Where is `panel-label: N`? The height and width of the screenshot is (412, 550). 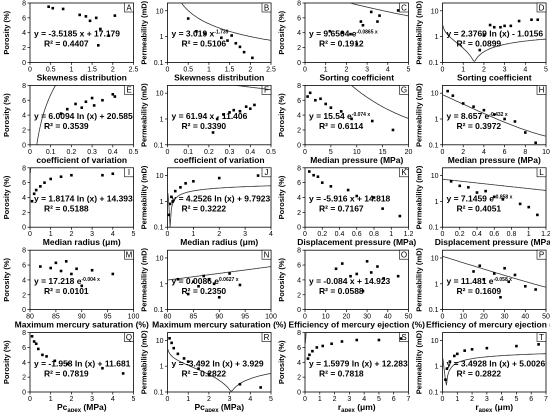
panel-label: N is located at coordinates (267, 255).